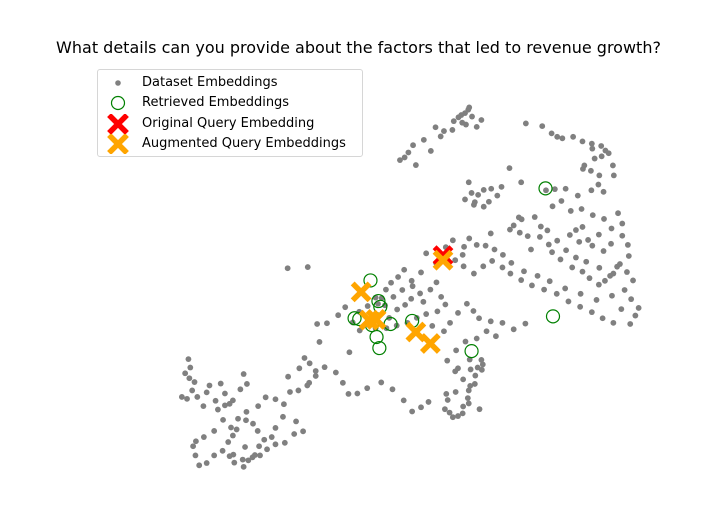  What do you see at coordinates (216, 102) in the screenshot?
I see `legend-label-retrieved: Retrieved Embeddings` at bounding box center [216, 102].